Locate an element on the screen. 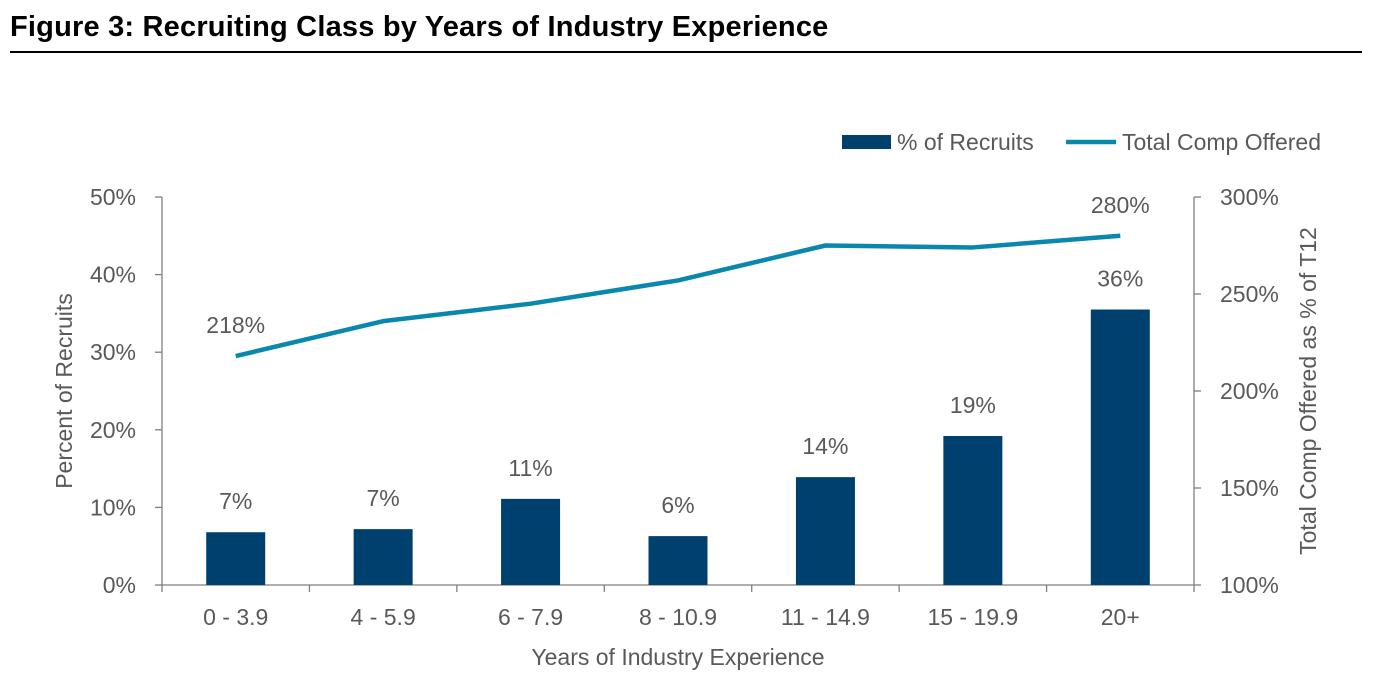 The image size is (1382, 693). y-tick-label-left: 40% is located at coordinates (113, 275).